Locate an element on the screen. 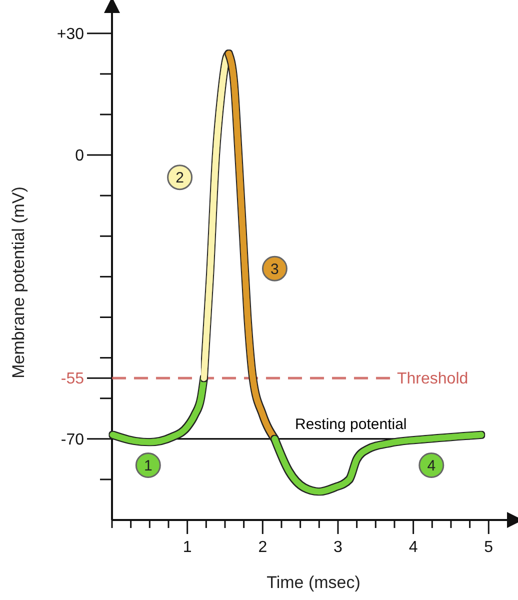  ref-line-label: Threshold is located at coordinates (432, 379).